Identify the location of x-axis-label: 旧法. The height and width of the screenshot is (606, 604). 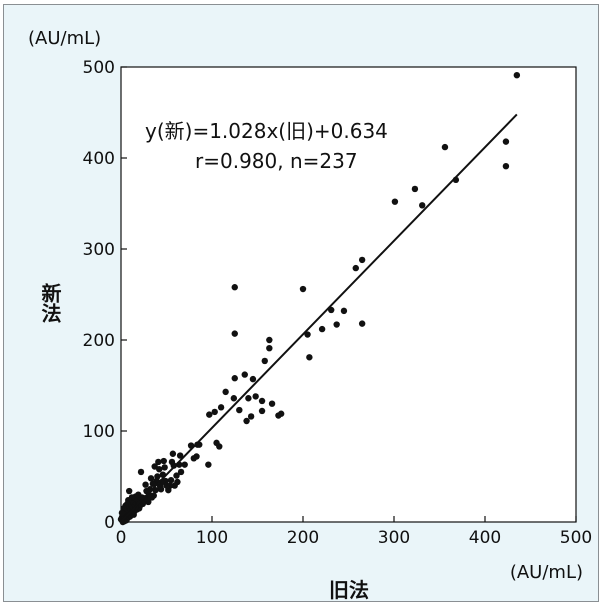
(349, 590).